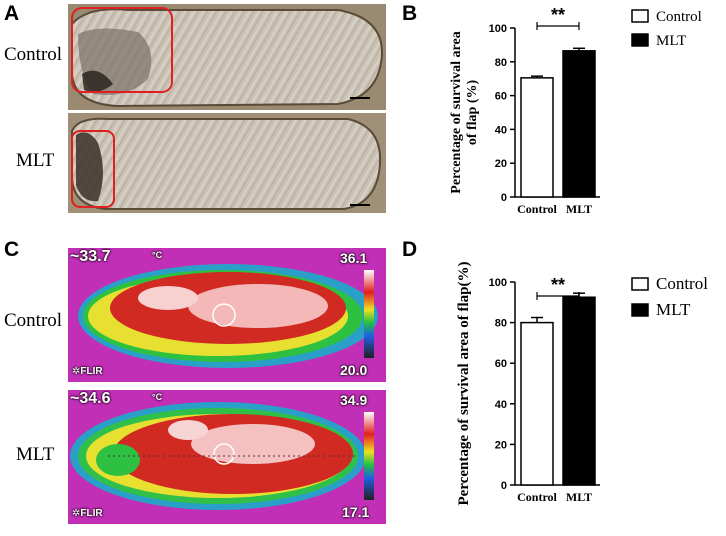  Describe the element at coordinates (157, 397) in the screenshot. I see `temp-unit-mlt: °C` at that location.